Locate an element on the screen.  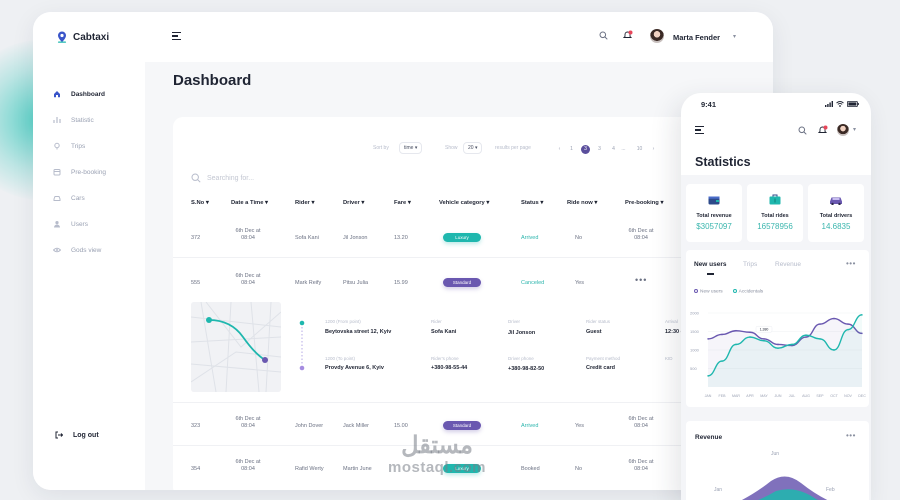
page-10: 10 is located at coordinates (639, 149).